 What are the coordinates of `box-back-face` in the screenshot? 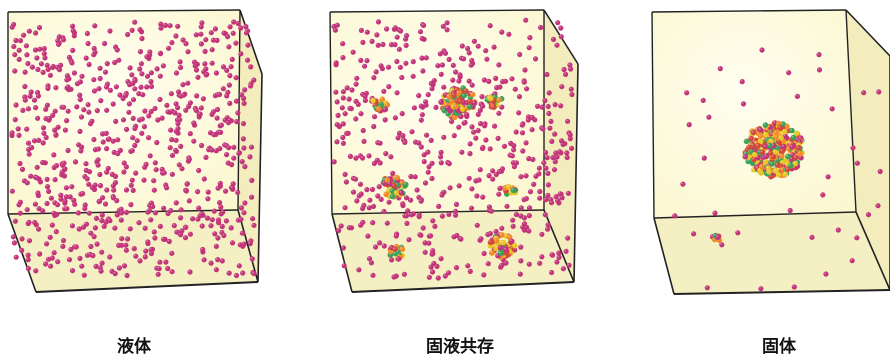 It's located at (754, 114).